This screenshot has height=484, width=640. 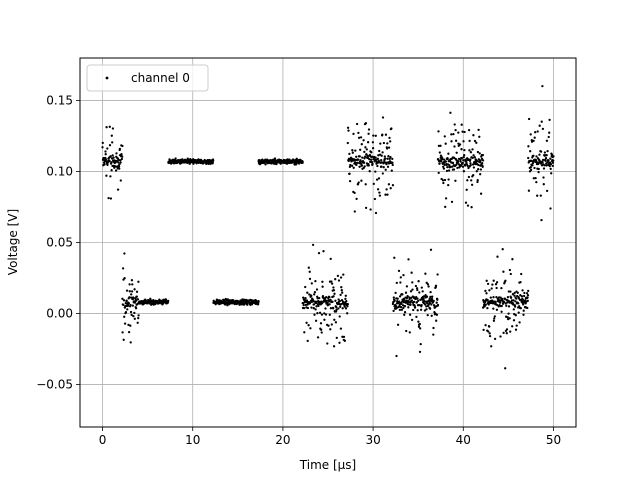 What do you see at coordinates (54, 384) in the screenshot?
I see `y-tick-label: −0.05` at bounding box center [54, 384].